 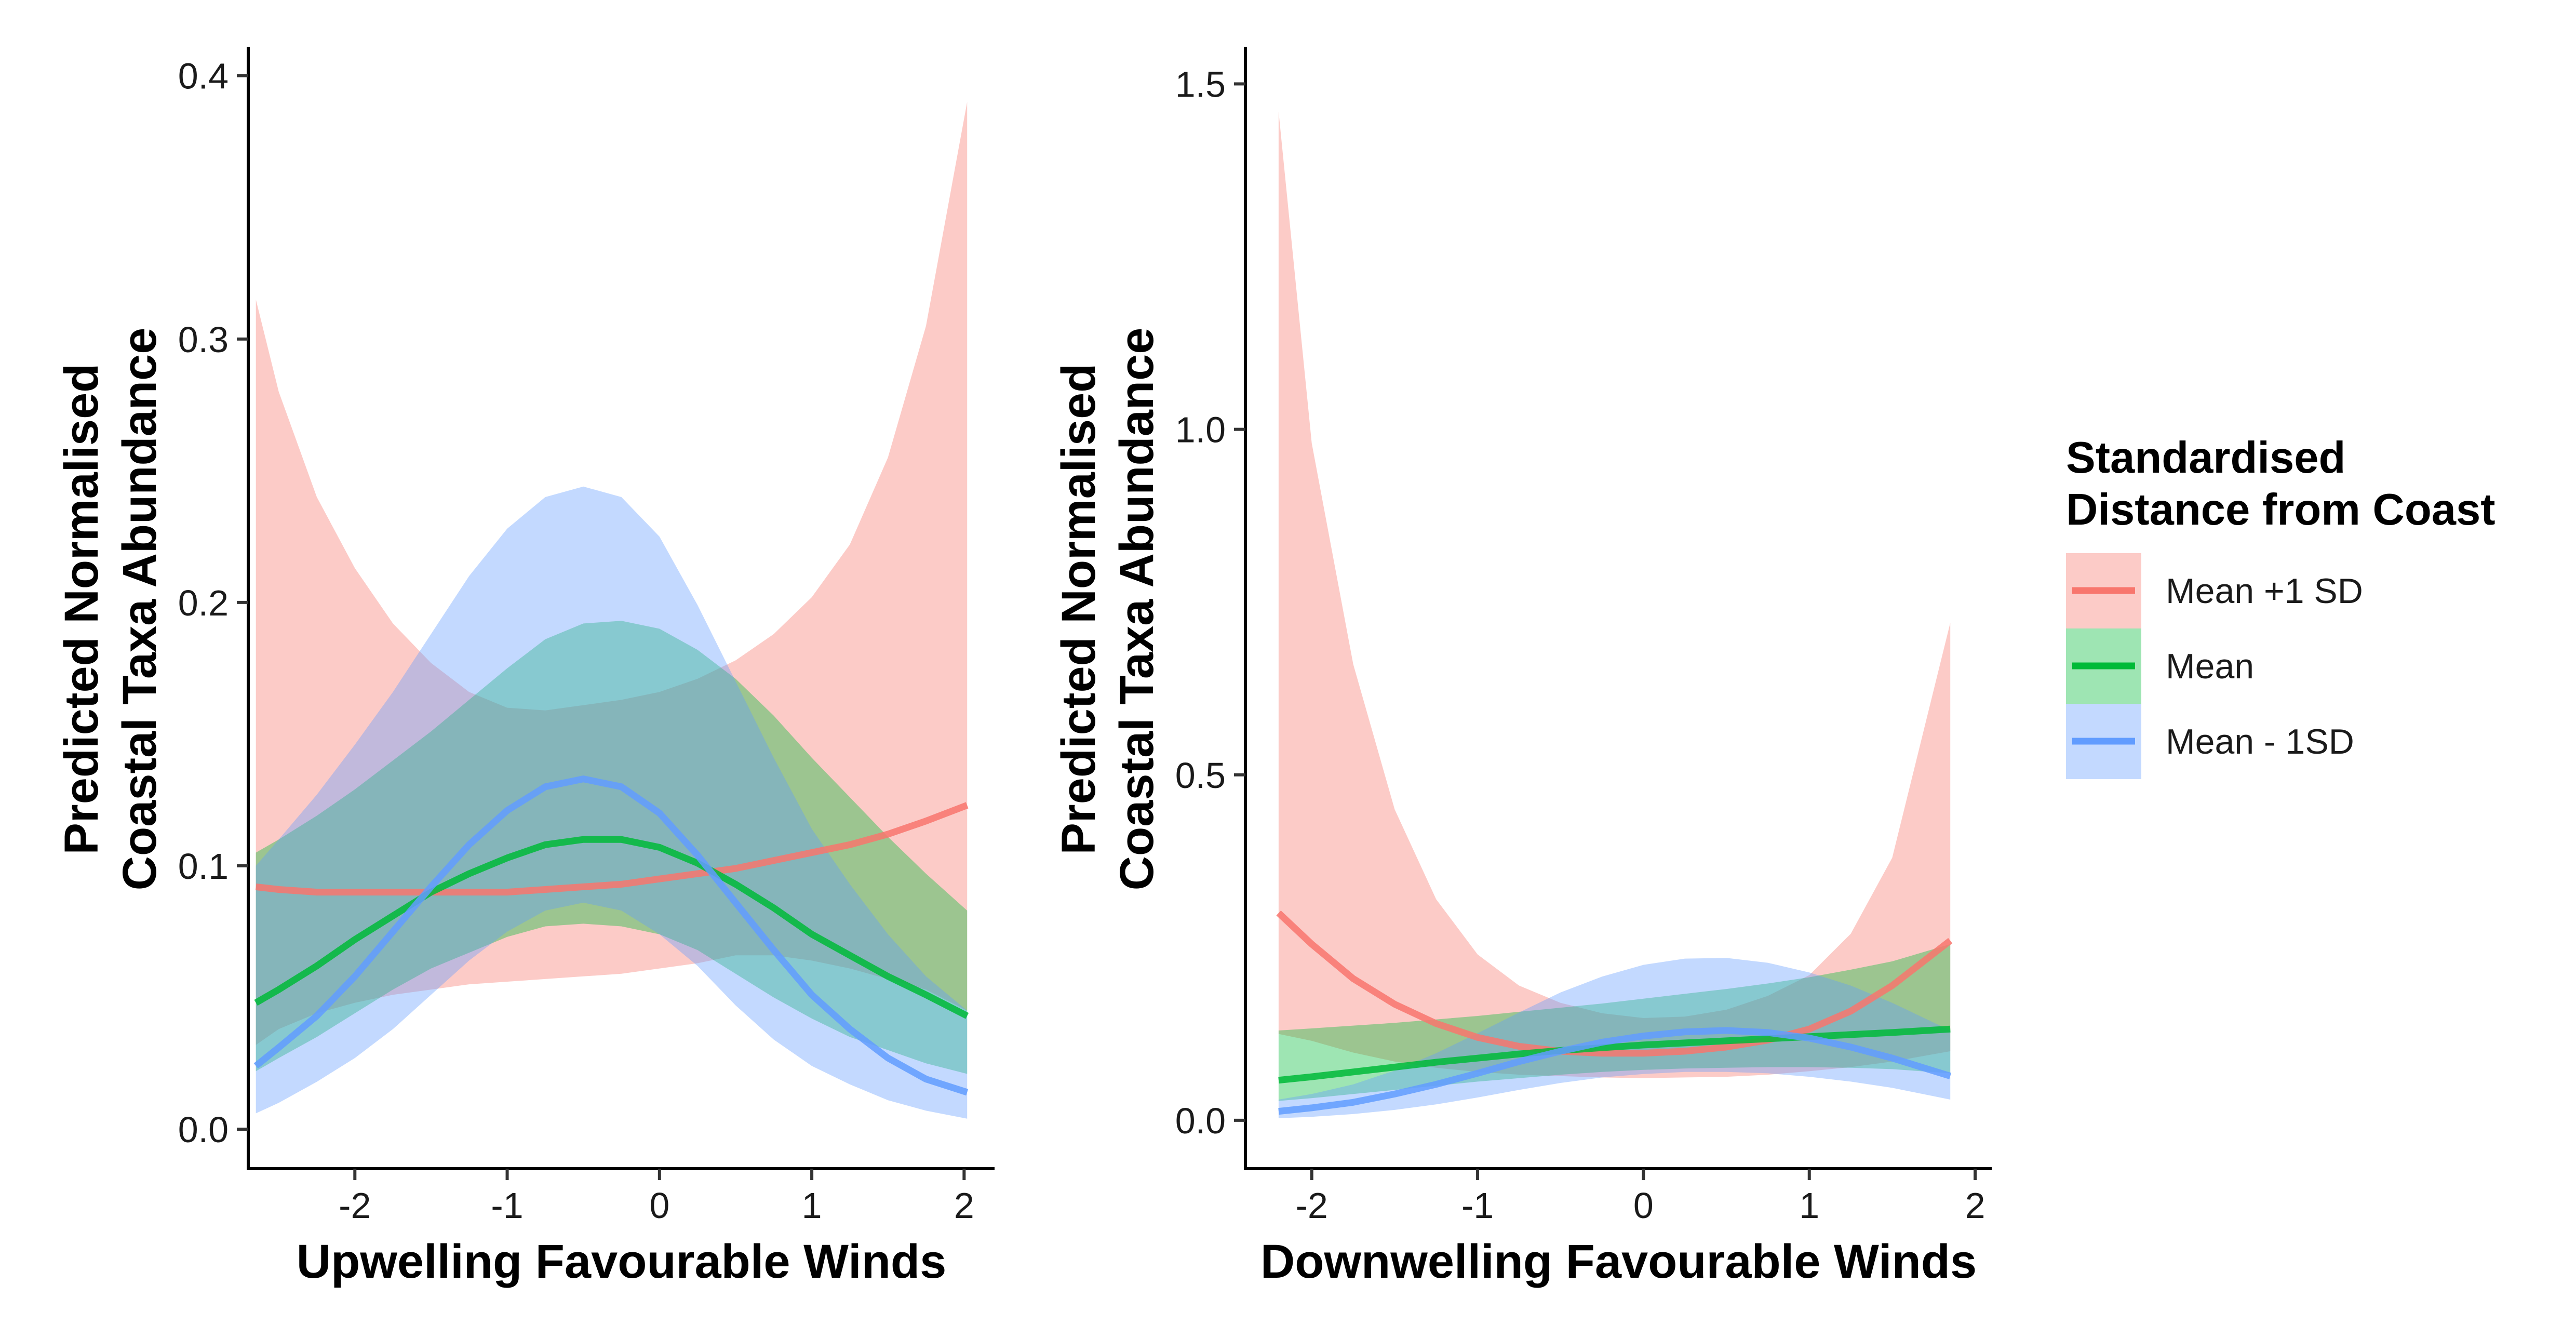 I want to click on x-tick-label-downwelling-1: -1, so click(x=1477, y=1206).